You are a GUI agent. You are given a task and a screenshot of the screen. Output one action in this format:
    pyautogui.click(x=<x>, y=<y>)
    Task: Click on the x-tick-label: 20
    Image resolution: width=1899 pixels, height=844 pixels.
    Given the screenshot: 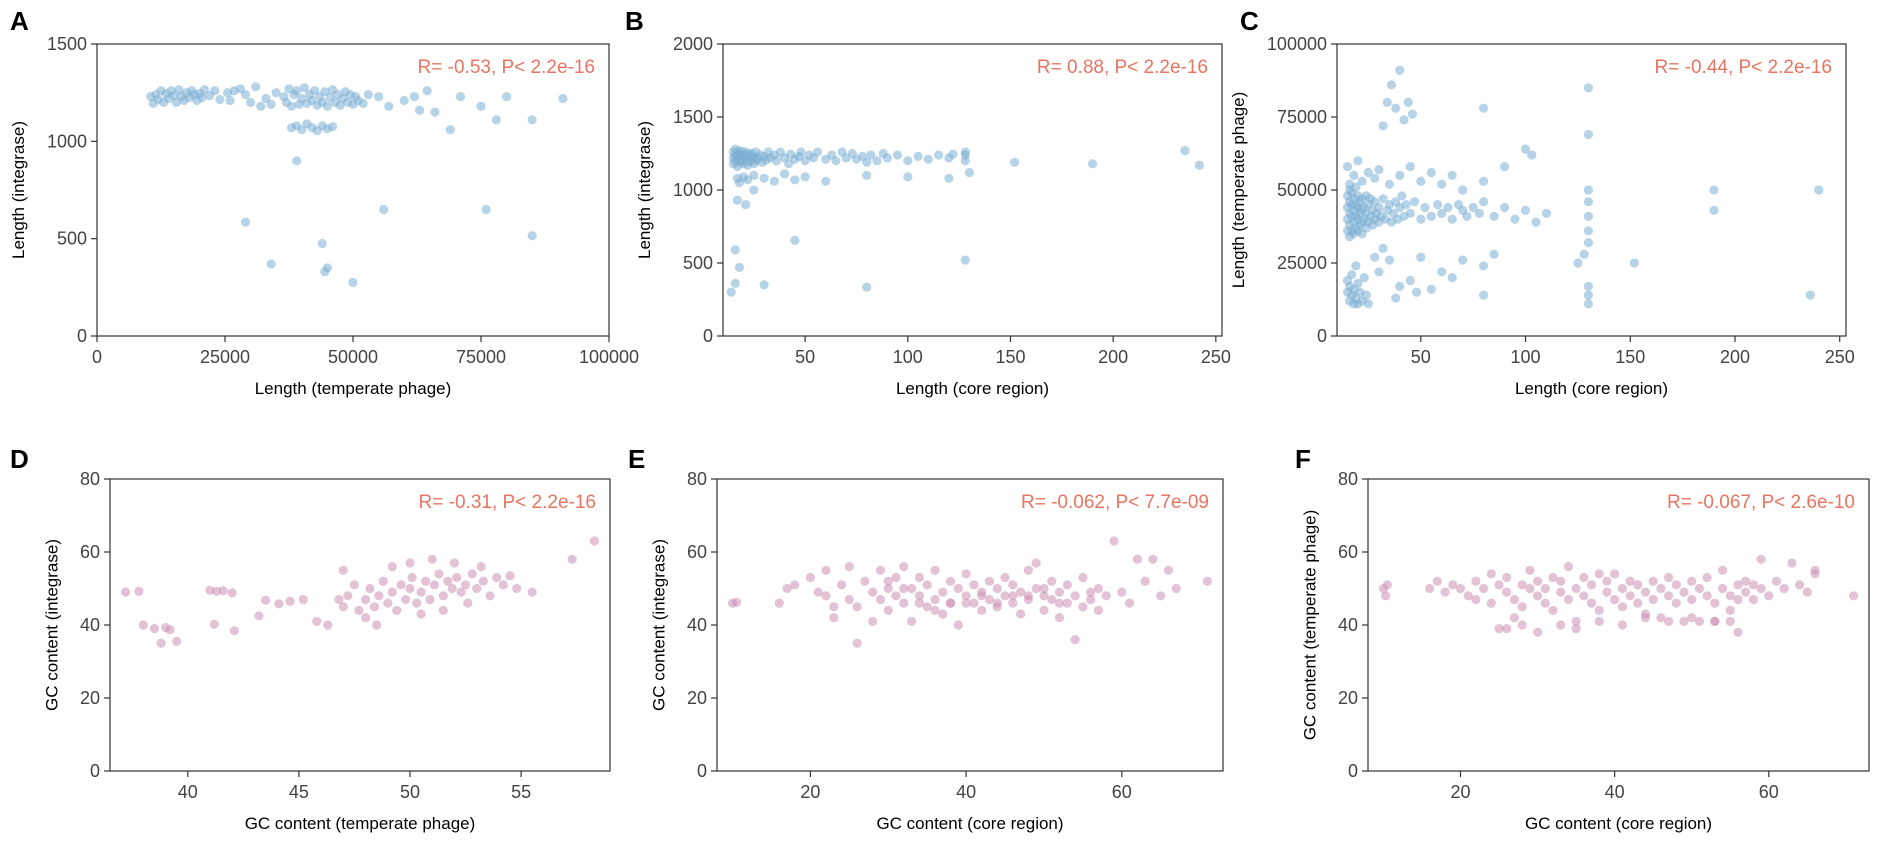 What is the action you would take?
    pyautogui.click(x=810, y=792)
    